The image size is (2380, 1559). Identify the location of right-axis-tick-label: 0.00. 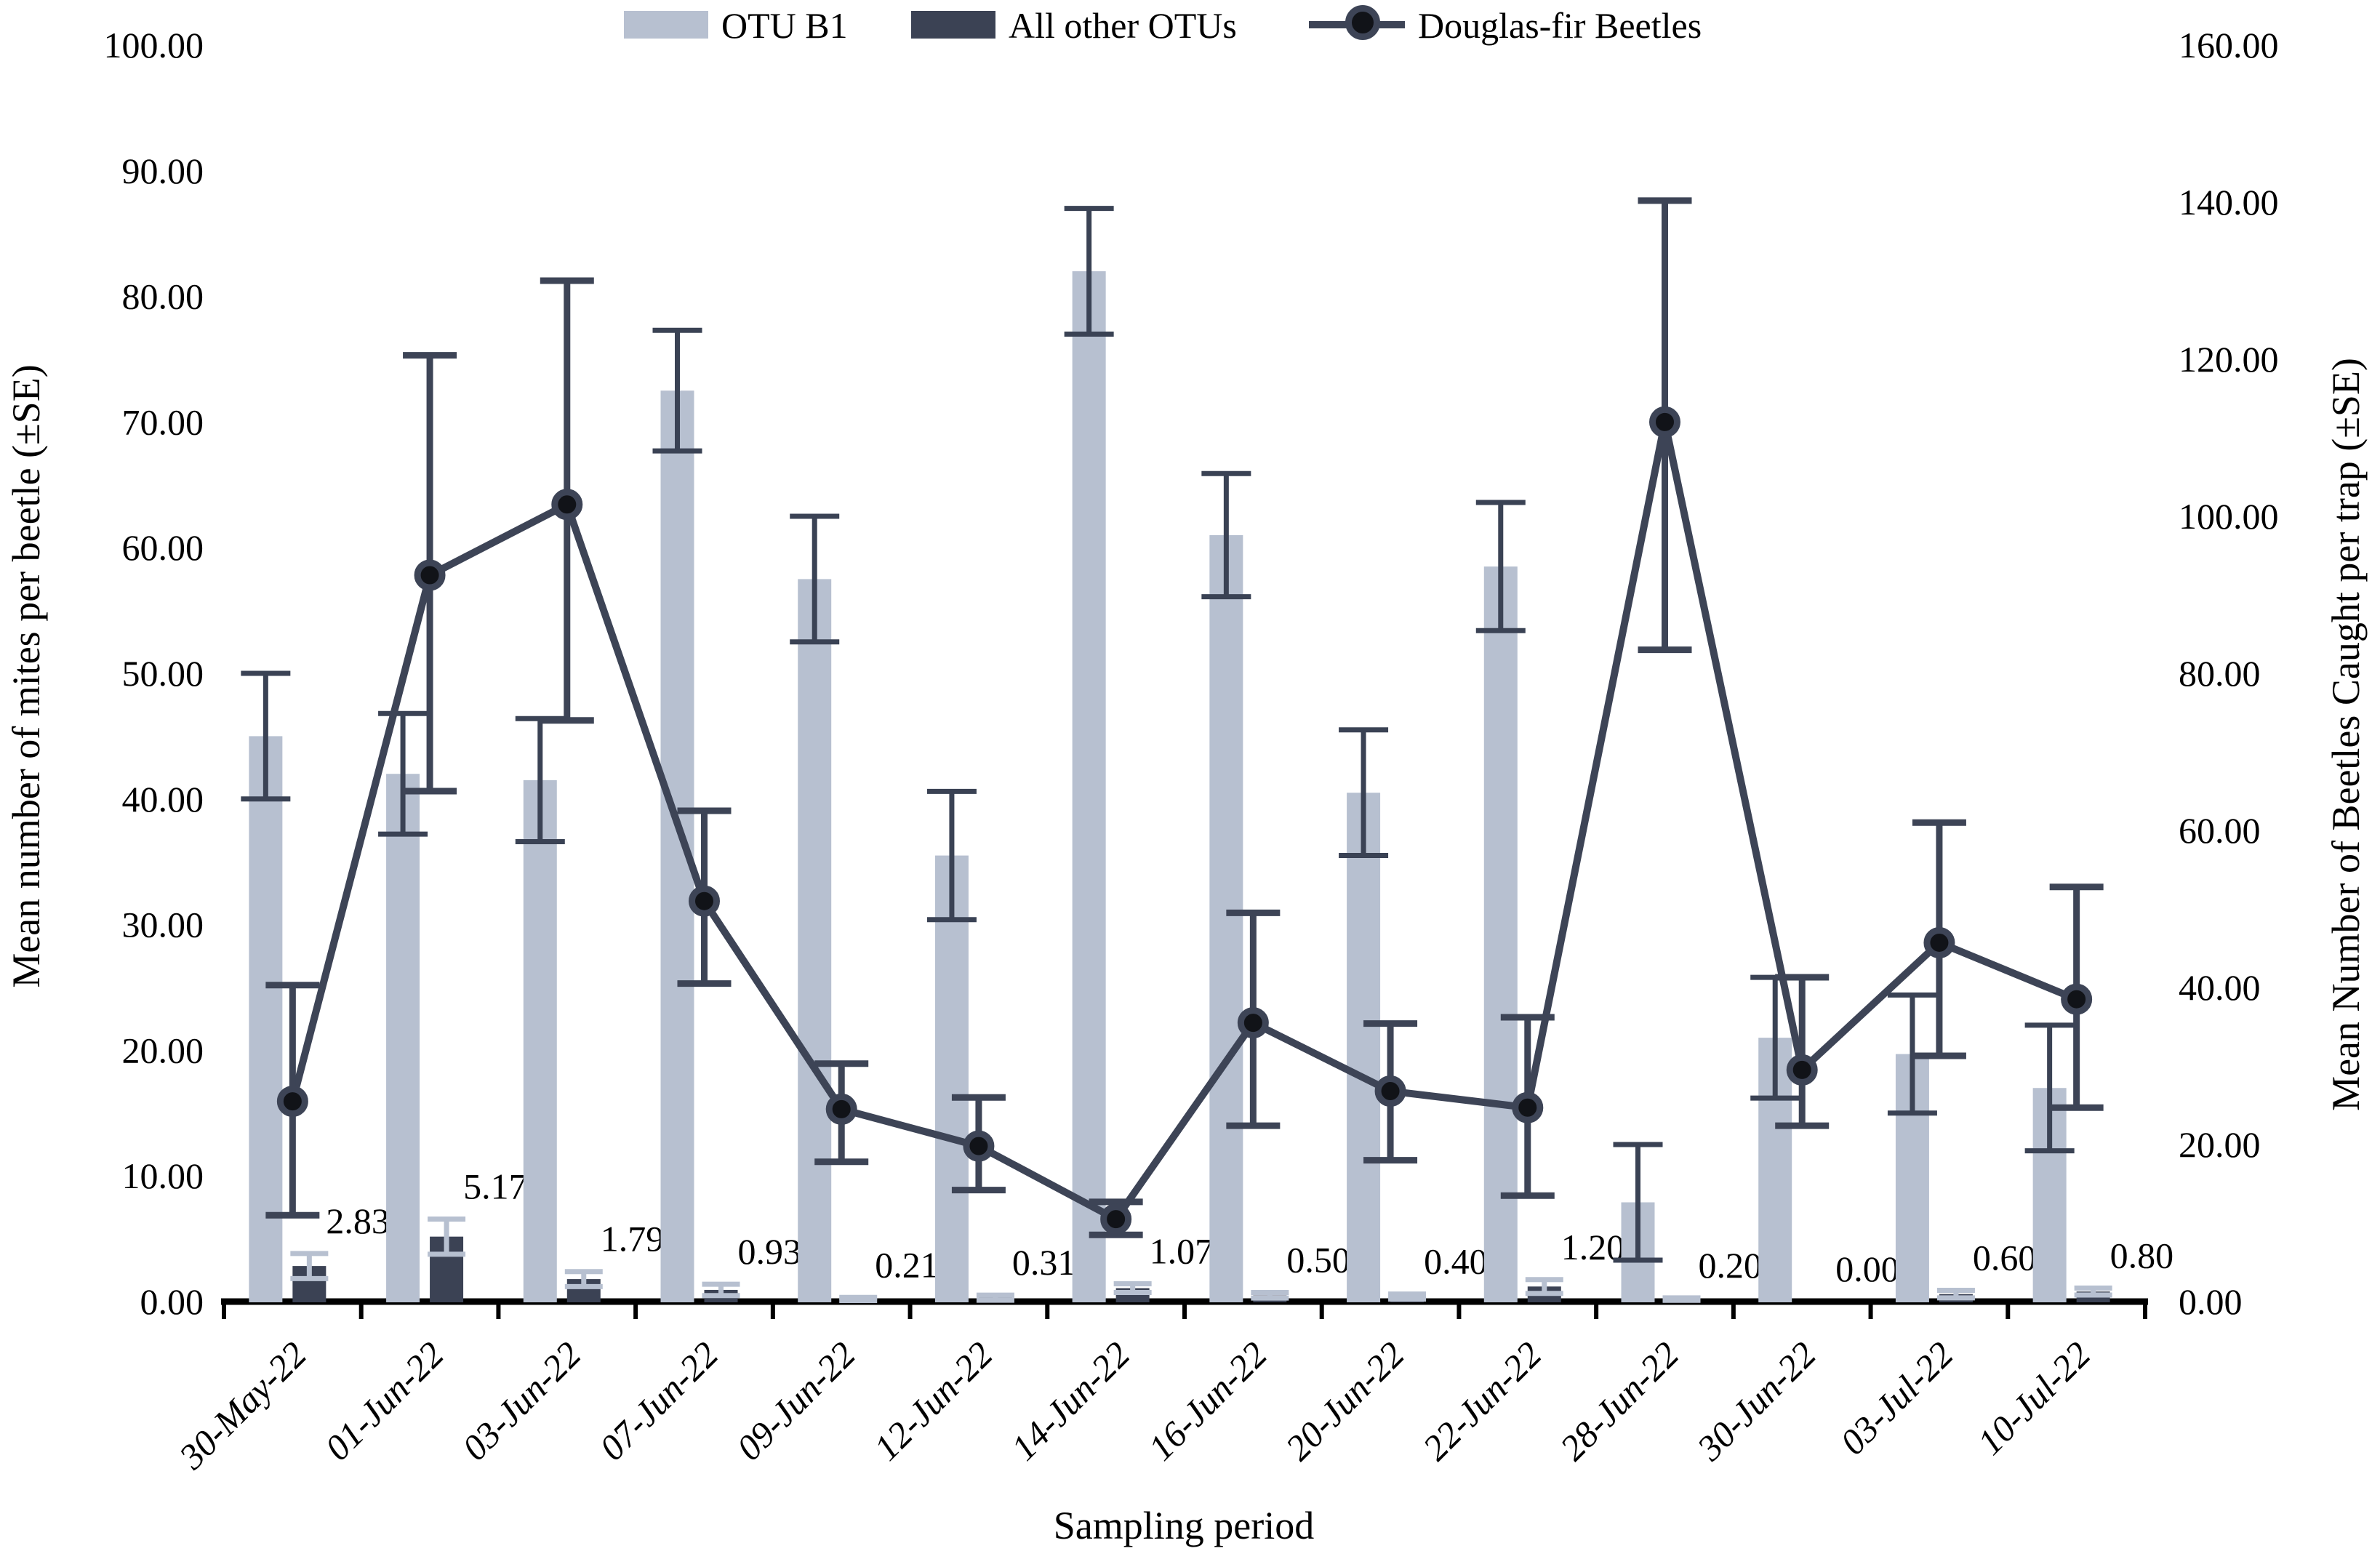
(2211, 1301).